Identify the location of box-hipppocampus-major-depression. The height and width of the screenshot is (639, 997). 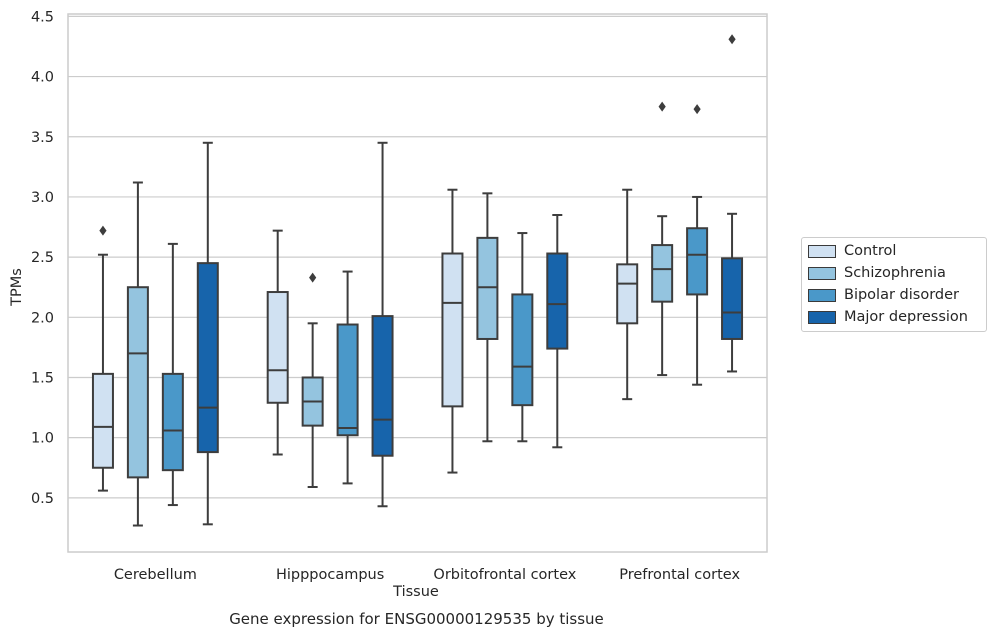
(382, 324).